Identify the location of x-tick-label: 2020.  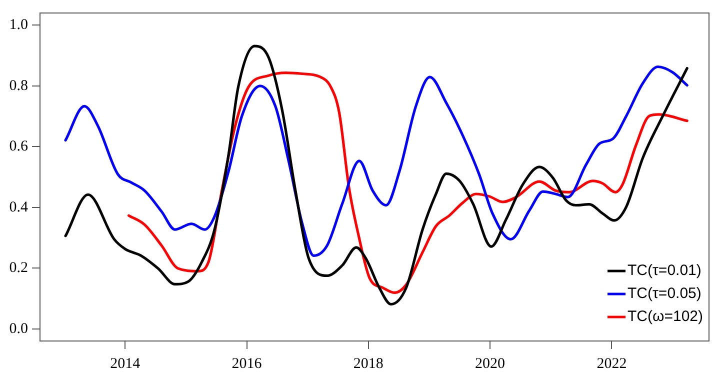
(490, 364).